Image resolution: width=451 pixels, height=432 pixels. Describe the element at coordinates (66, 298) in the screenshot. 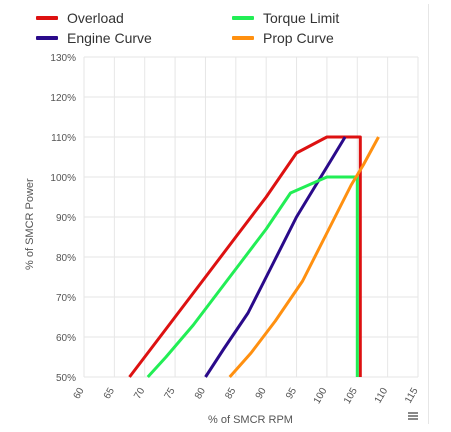

I see `y-tick-label: 70%` at that location.